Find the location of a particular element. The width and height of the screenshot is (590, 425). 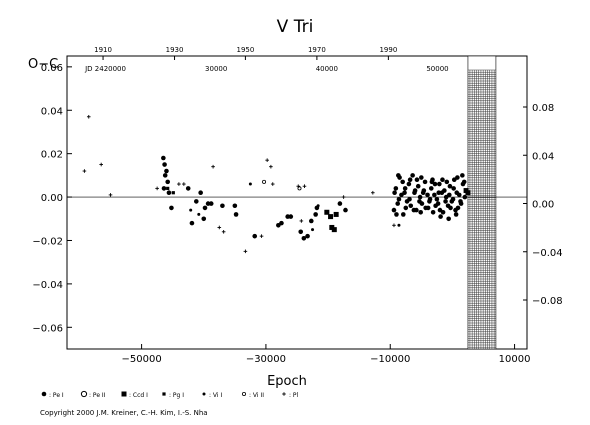

x-tick-label: −10000 is located at coordinates (390, 359).